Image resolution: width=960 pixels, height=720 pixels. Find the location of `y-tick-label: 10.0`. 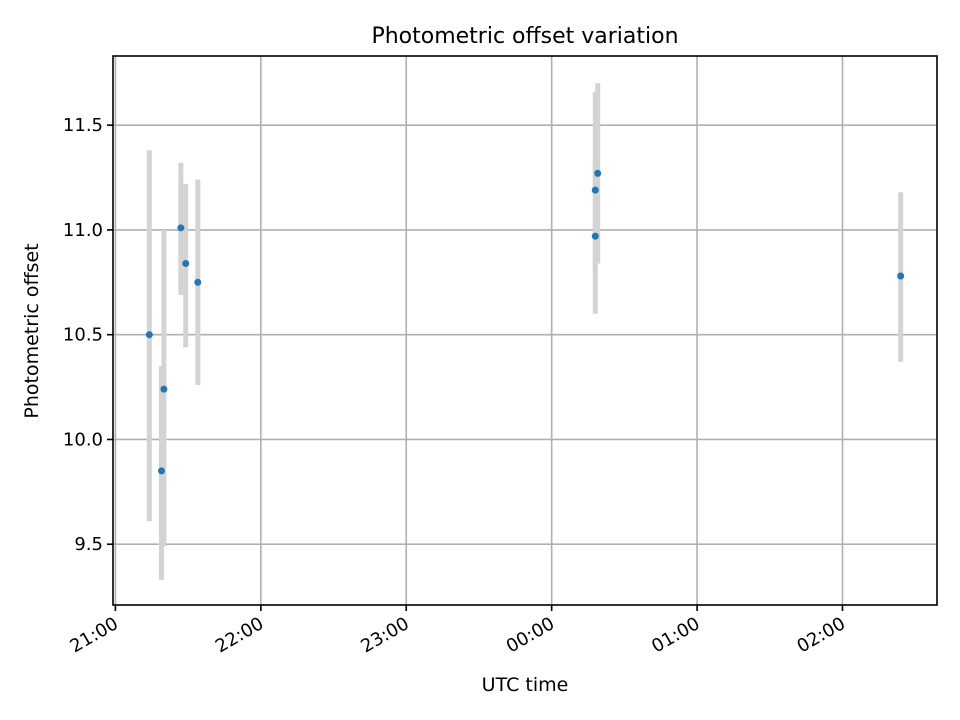

y-tick-label: 10.0 is located at coordinates (83, 439).